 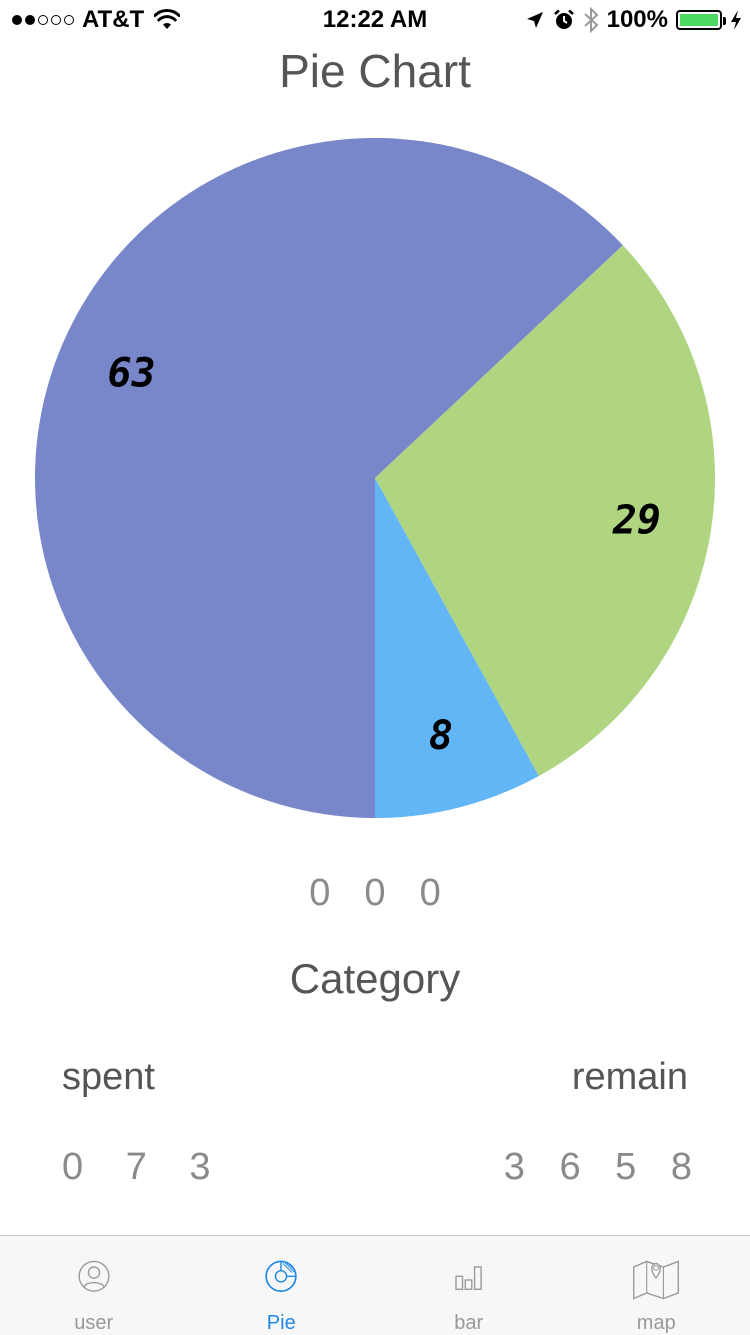 What do you see at coordinates (375, 20) in the screenshot?
I see `status-bar: AT&T 12:22 AM 100%` at bounding box center [375, 20].